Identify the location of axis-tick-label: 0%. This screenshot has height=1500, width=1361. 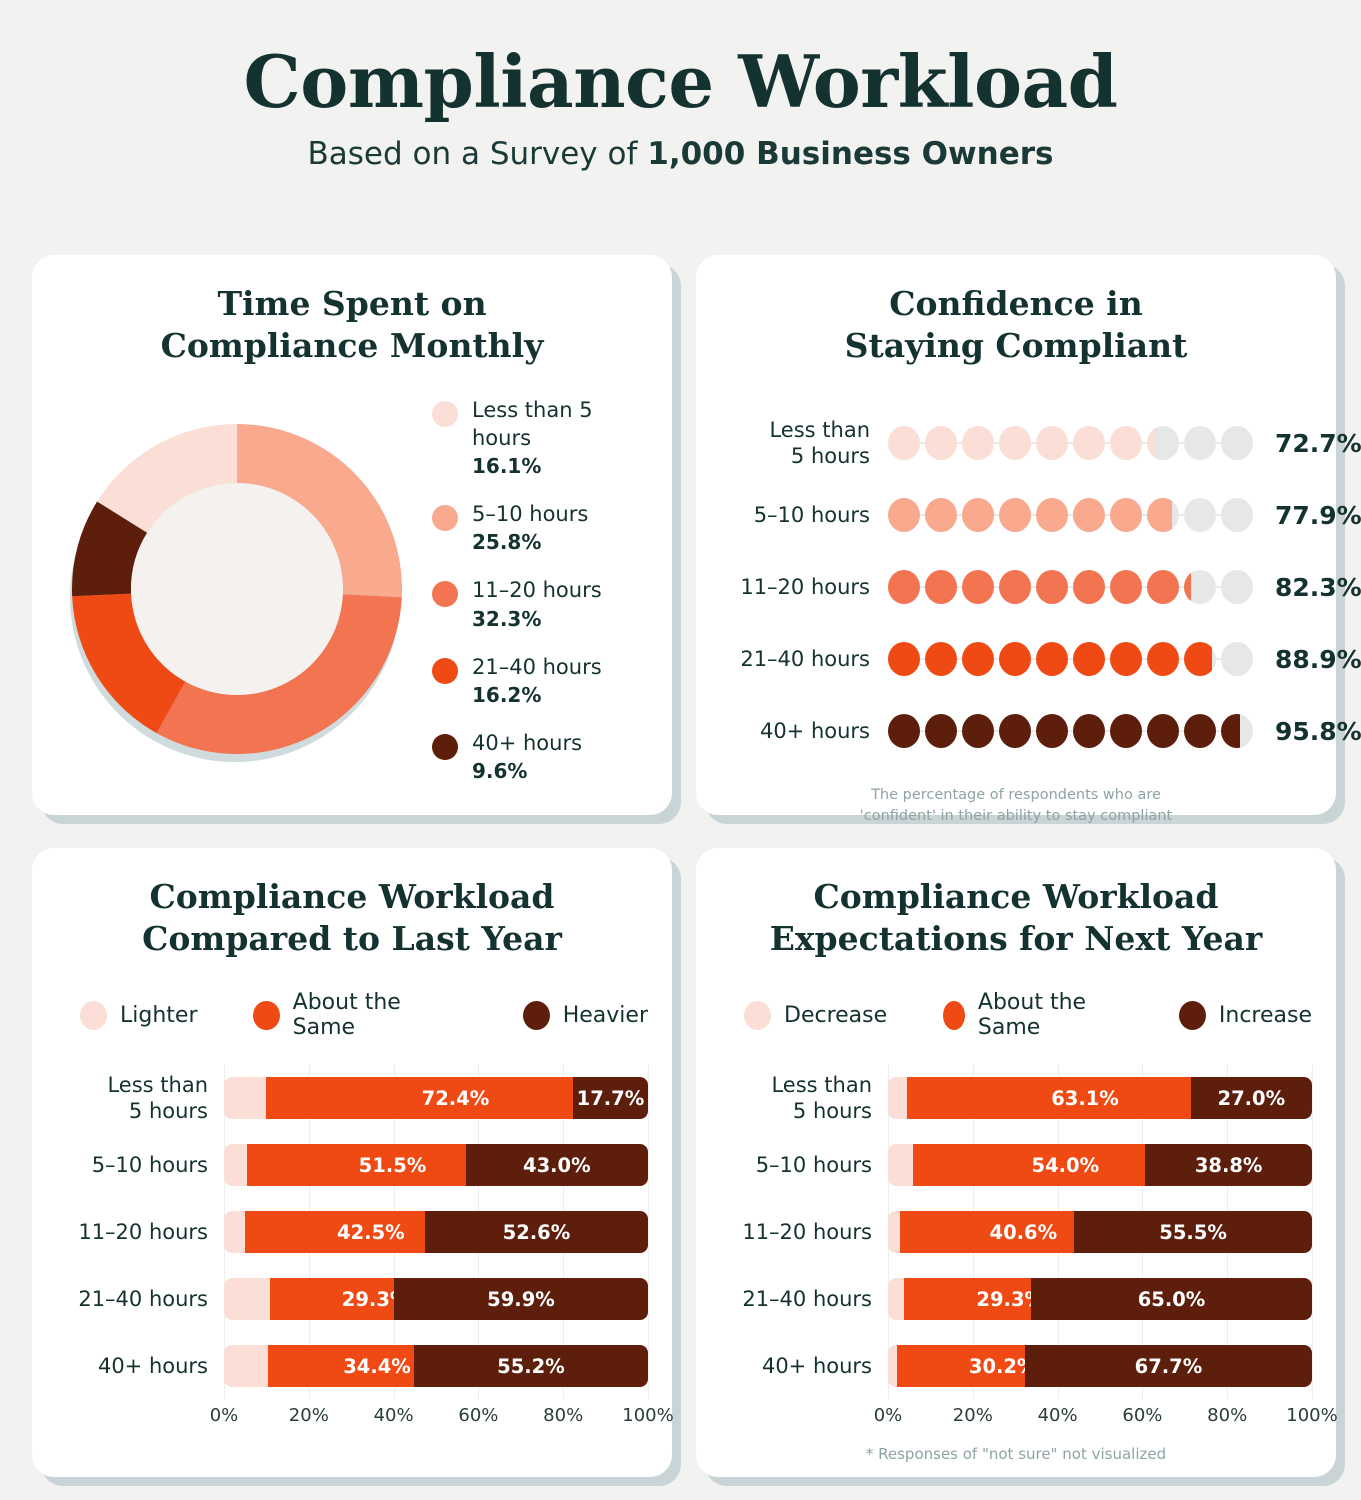
(224, 1416).